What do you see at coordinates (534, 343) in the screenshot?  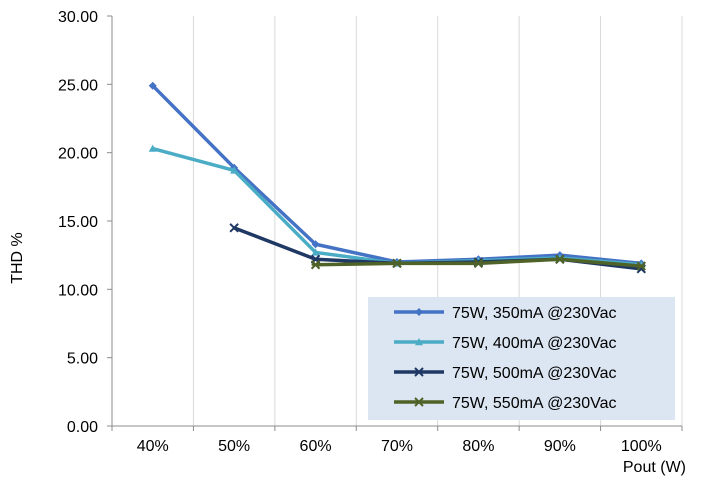 I see `legend-label: 75W, 400mA @230Vac` at bounding box center [534, 343].